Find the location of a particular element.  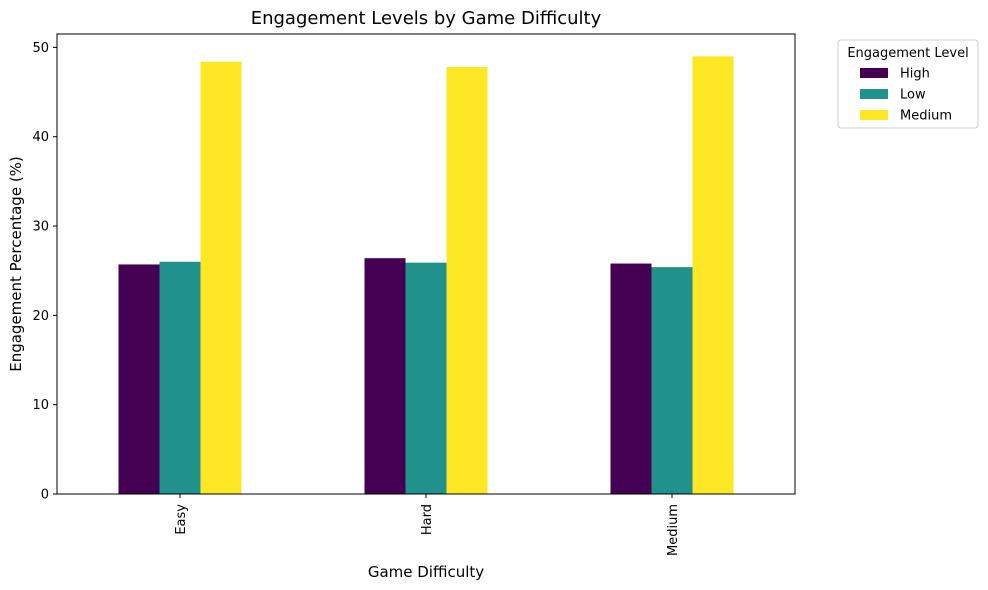

bar-low-easy is located at coordinates (180, 377).